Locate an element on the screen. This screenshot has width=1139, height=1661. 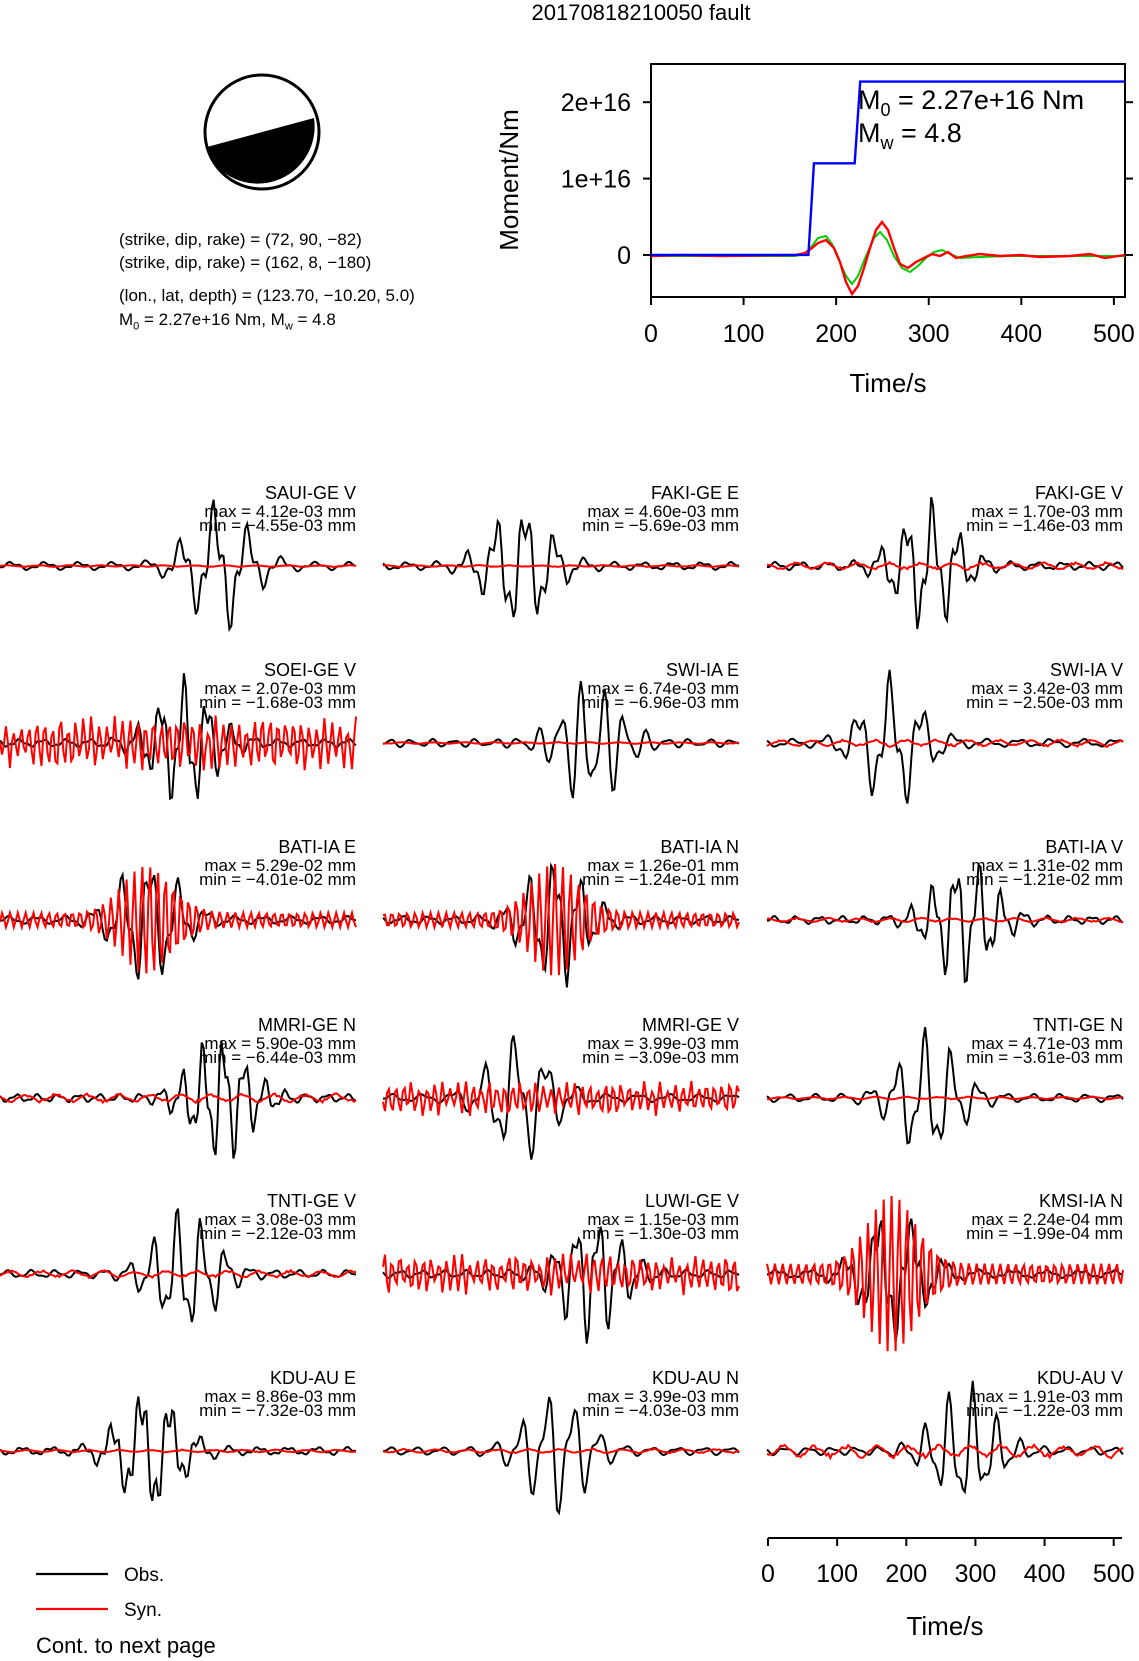
station-name: SWI-IA V is located at coordinates (1086, 670).